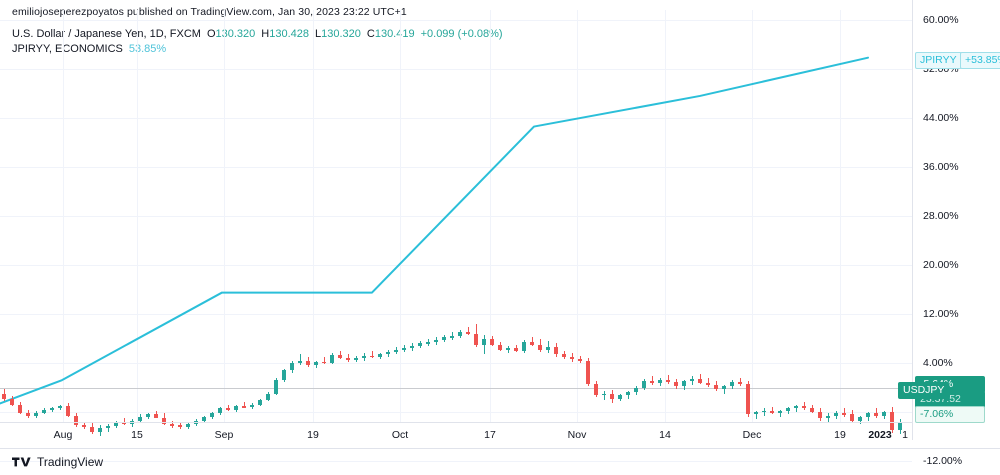 This screenshot has width=1000, height=475. I want to click on time-axis-tick: 19, so click(840, 435).